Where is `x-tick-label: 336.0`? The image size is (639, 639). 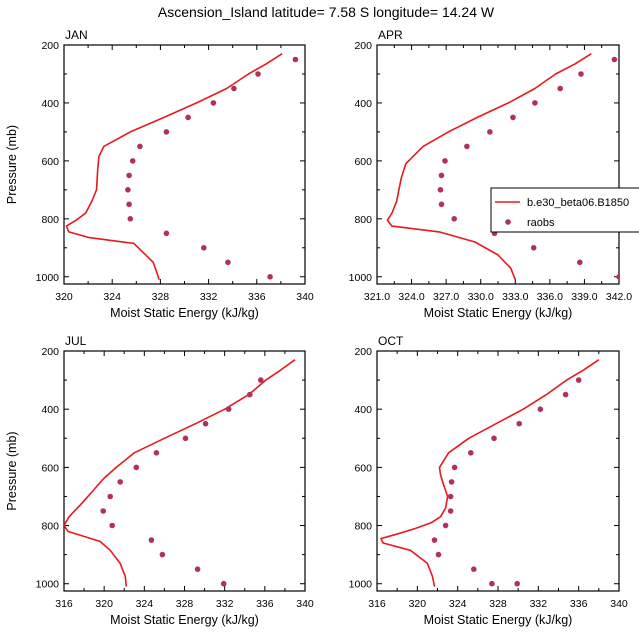 x-tick-label: 336.0 is located at coordinates (550, 297).